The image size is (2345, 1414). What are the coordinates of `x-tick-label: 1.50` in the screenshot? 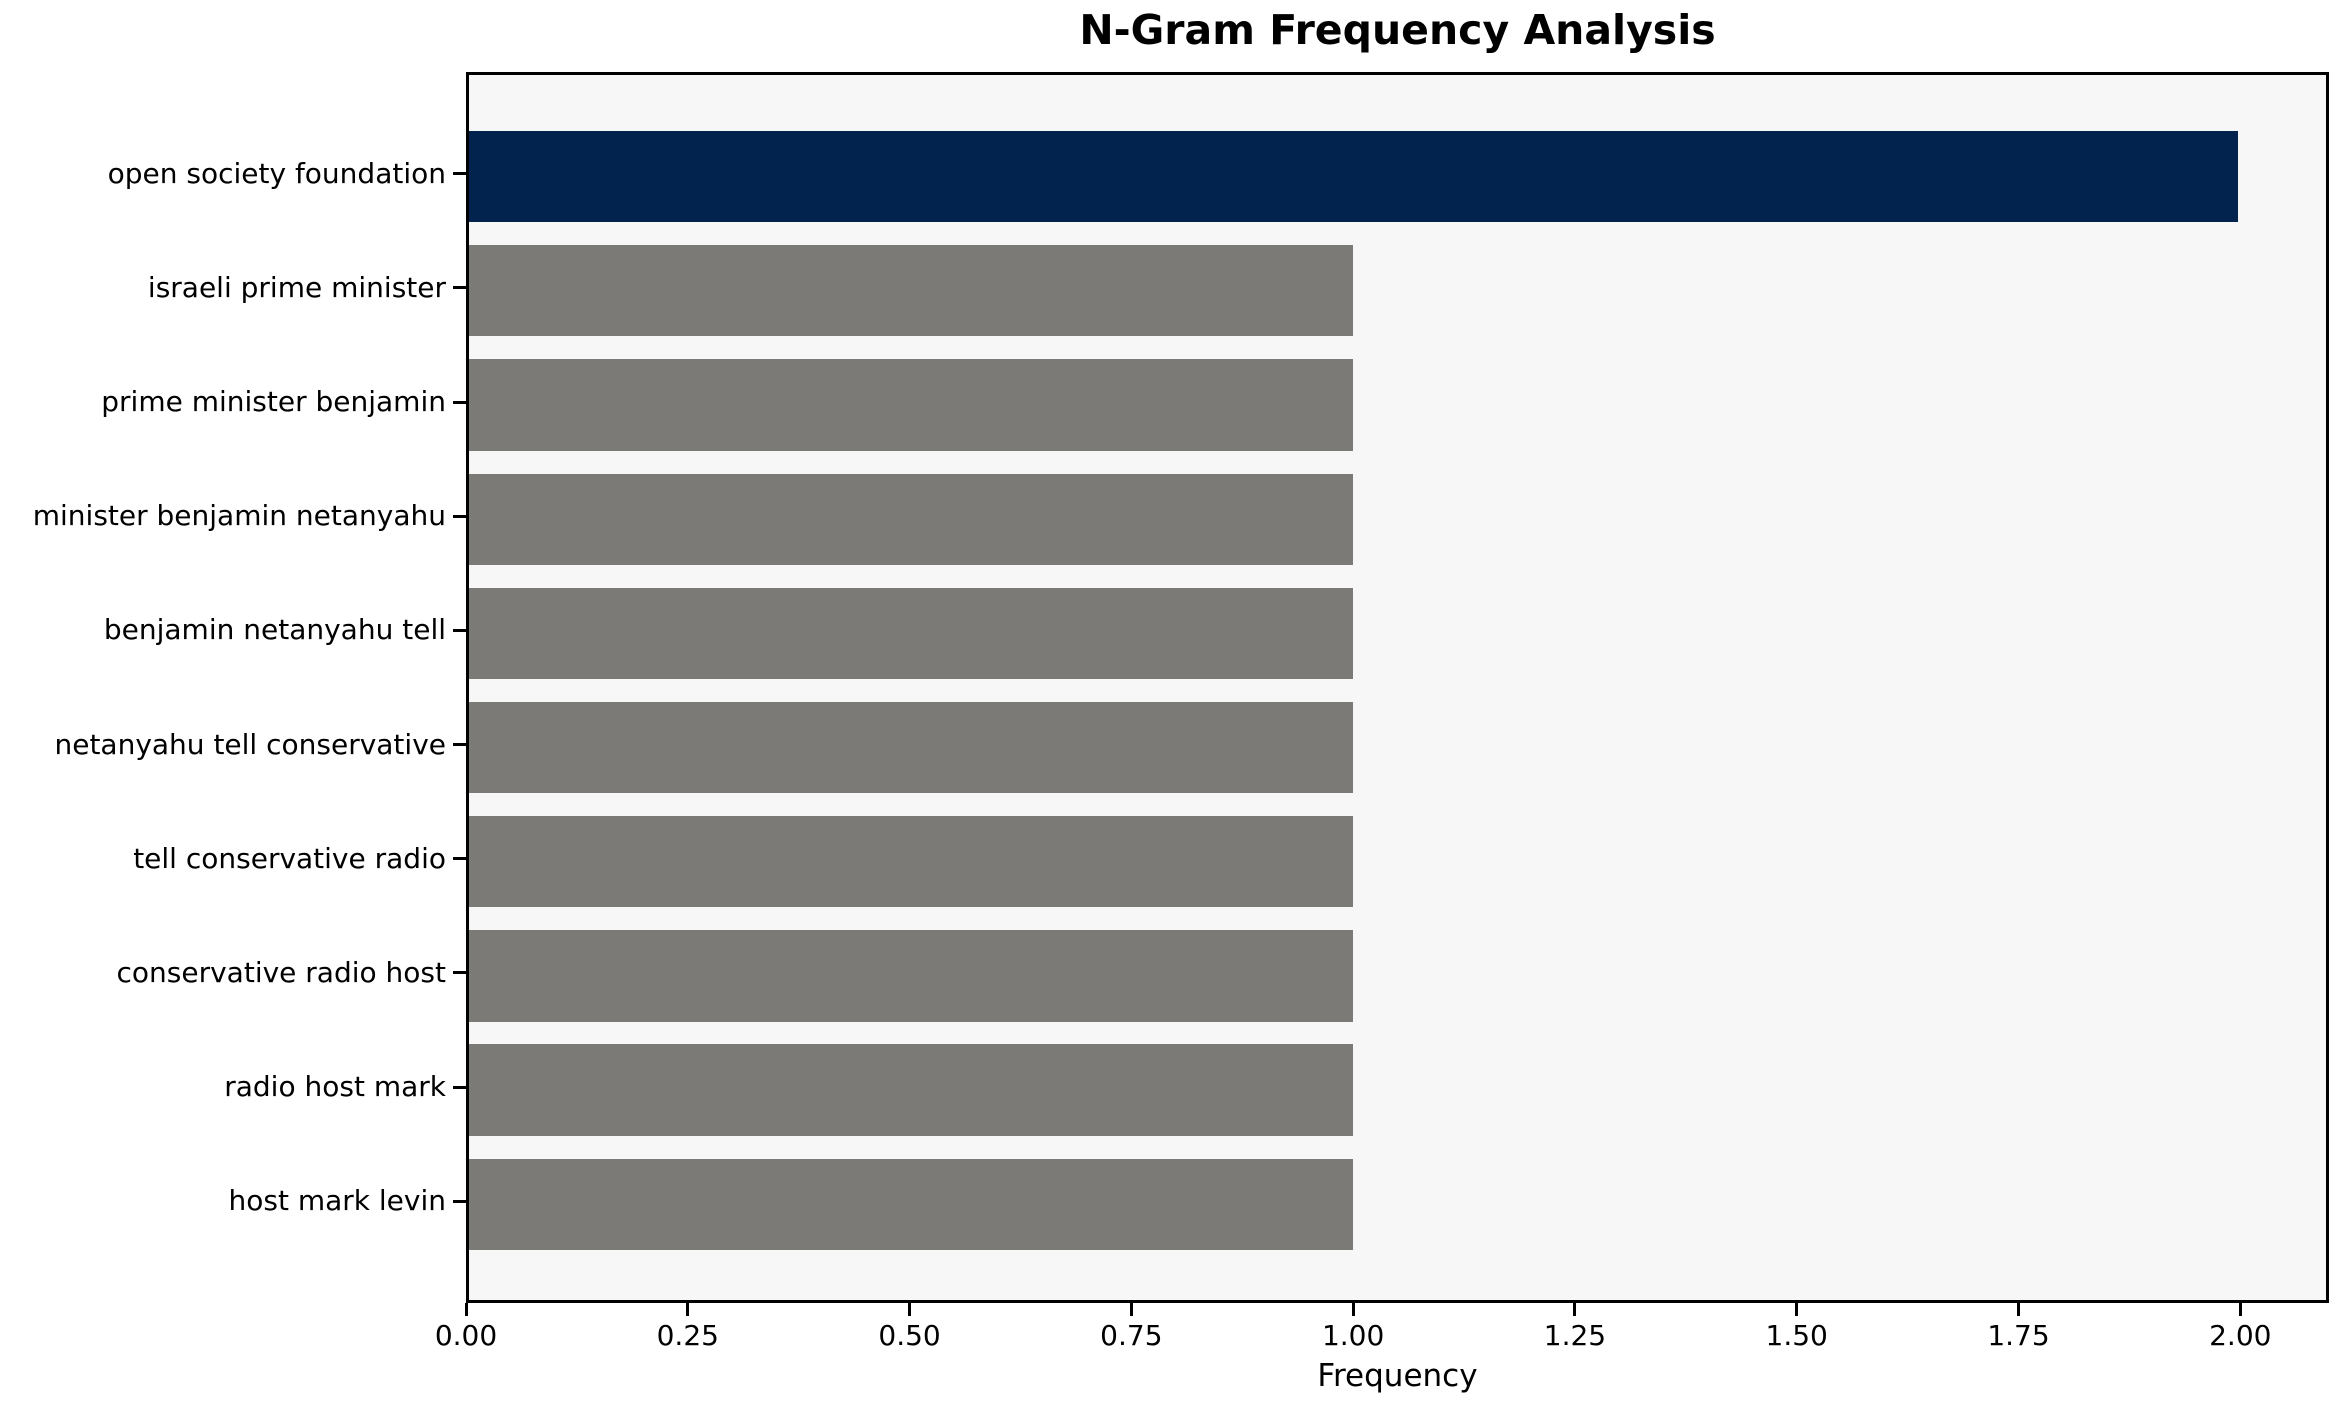 It's located at (1796, 1335).